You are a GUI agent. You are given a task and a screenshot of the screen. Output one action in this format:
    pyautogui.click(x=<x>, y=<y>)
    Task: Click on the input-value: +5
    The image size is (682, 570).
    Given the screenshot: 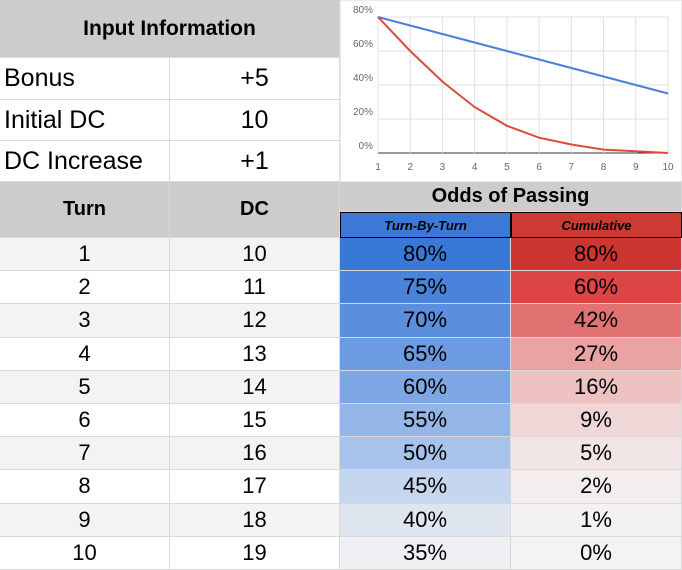 What is the action you would take?
    pyautogui.click(x=255, y=79)
    